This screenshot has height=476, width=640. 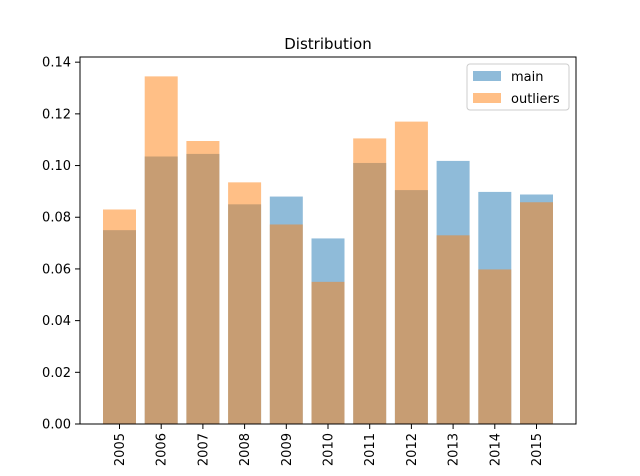 What do you see at coordinates (286, 324) in the screenshot?
I see `bar-outliers-2009` at bounding box center [286, 324].